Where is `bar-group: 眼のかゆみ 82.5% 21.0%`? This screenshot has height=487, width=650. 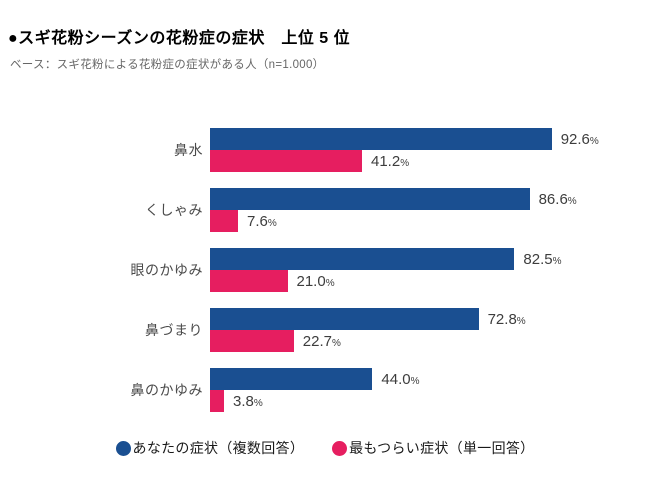 bar-group: 眼のかゆみ 82.5% 21.0% is located at coordinates (325, 270).